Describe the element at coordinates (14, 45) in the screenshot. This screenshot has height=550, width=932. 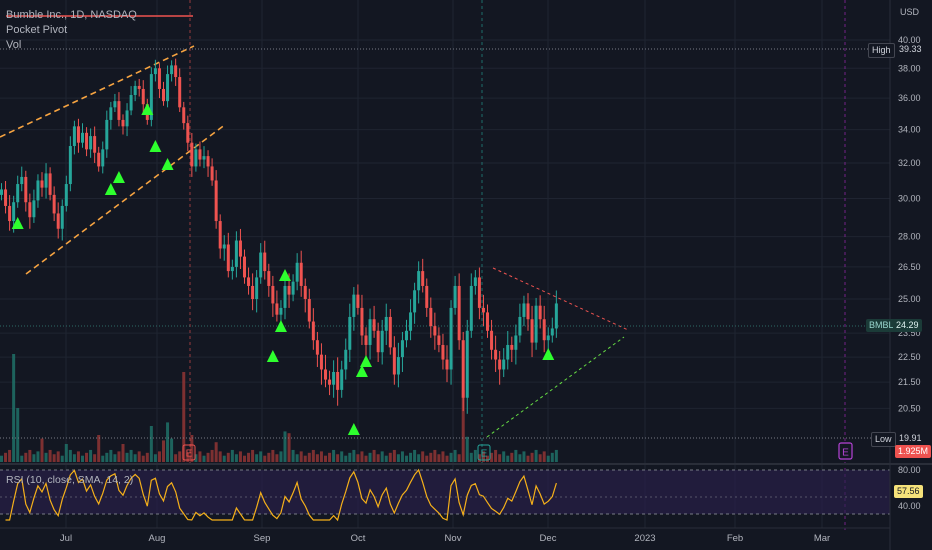
I see `volume-label: Vol` at that location.